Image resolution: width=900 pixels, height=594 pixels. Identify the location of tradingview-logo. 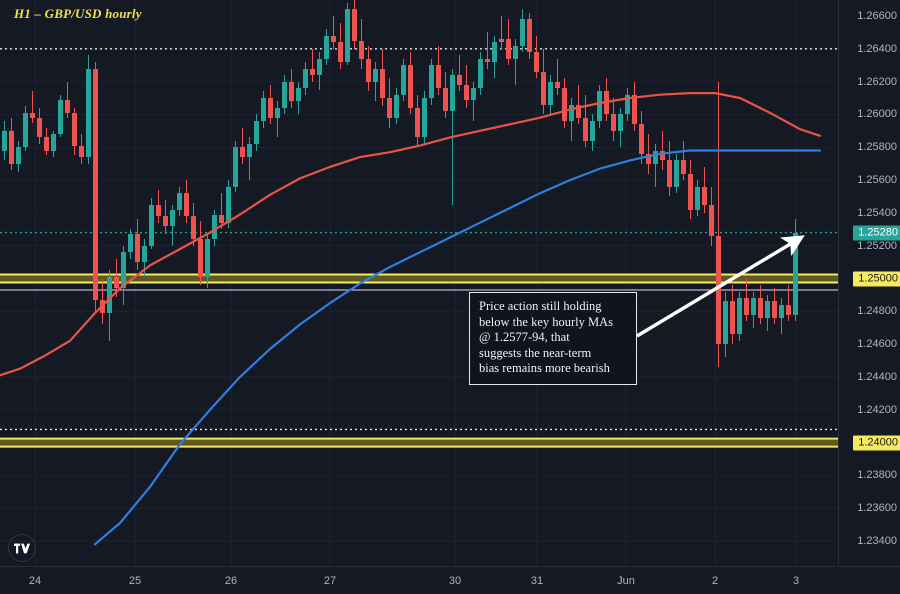
(22, 548).